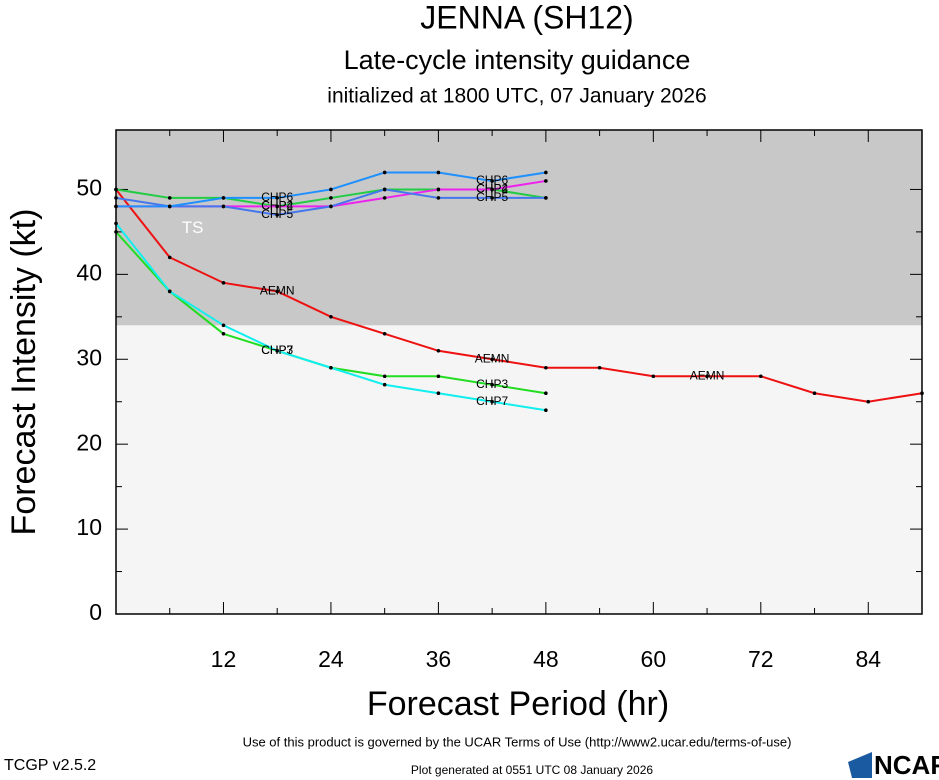  I want to click on x-tick-label: 36, so click(439, 659).